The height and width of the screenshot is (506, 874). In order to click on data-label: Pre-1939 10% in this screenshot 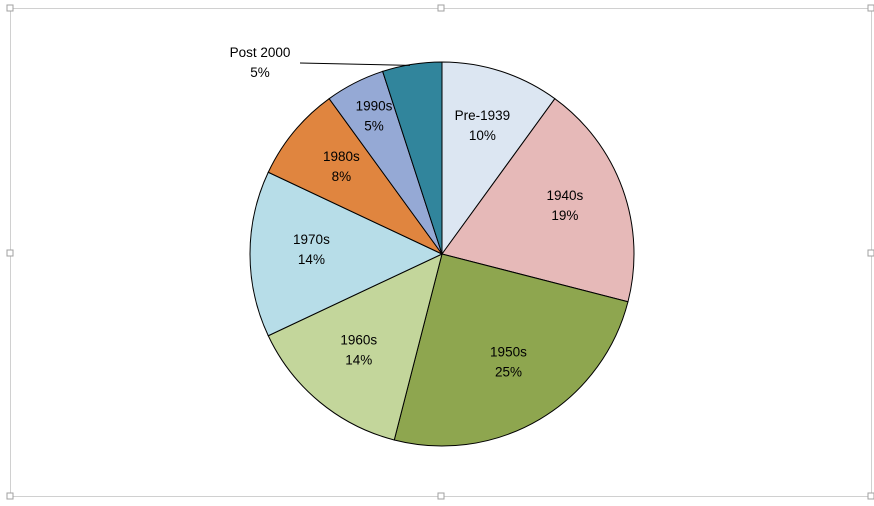, I will do `click(483, 125)`.